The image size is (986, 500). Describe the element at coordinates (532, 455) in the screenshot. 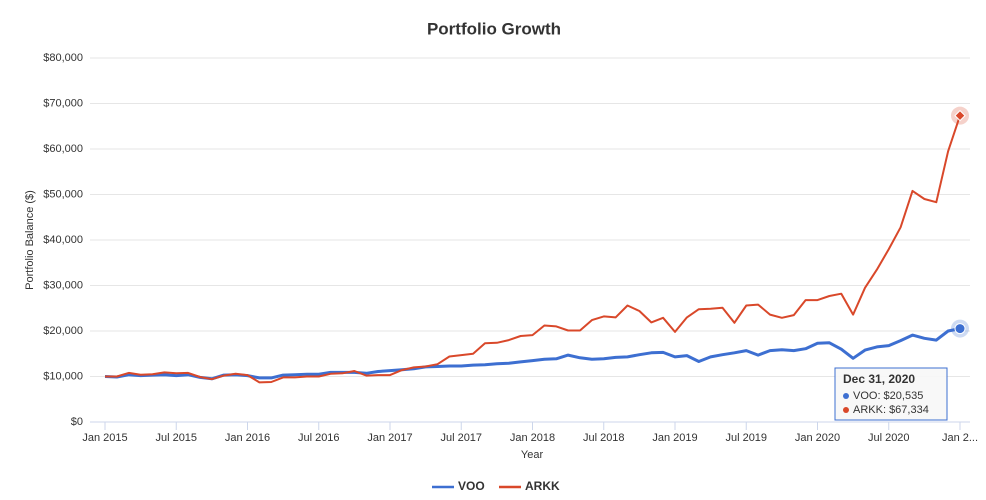

I see `x-axis-label: Year` at that location.